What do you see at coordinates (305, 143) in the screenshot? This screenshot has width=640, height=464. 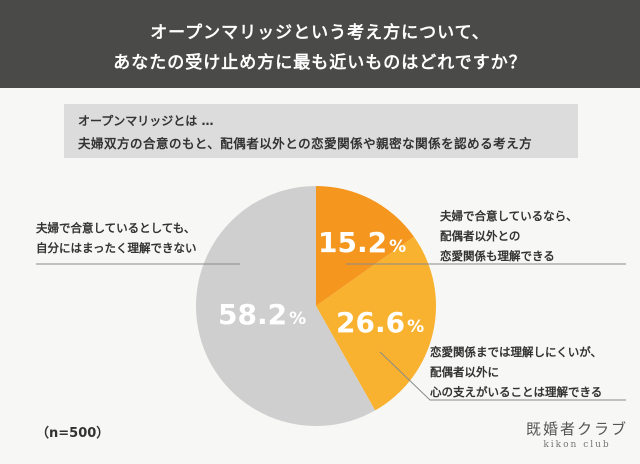 I see `definition-body: 夫婦双方の合意のもと、配偶者以外との恋愛関係や親密な関係を認める考え方` at bounding box center [305, 143].